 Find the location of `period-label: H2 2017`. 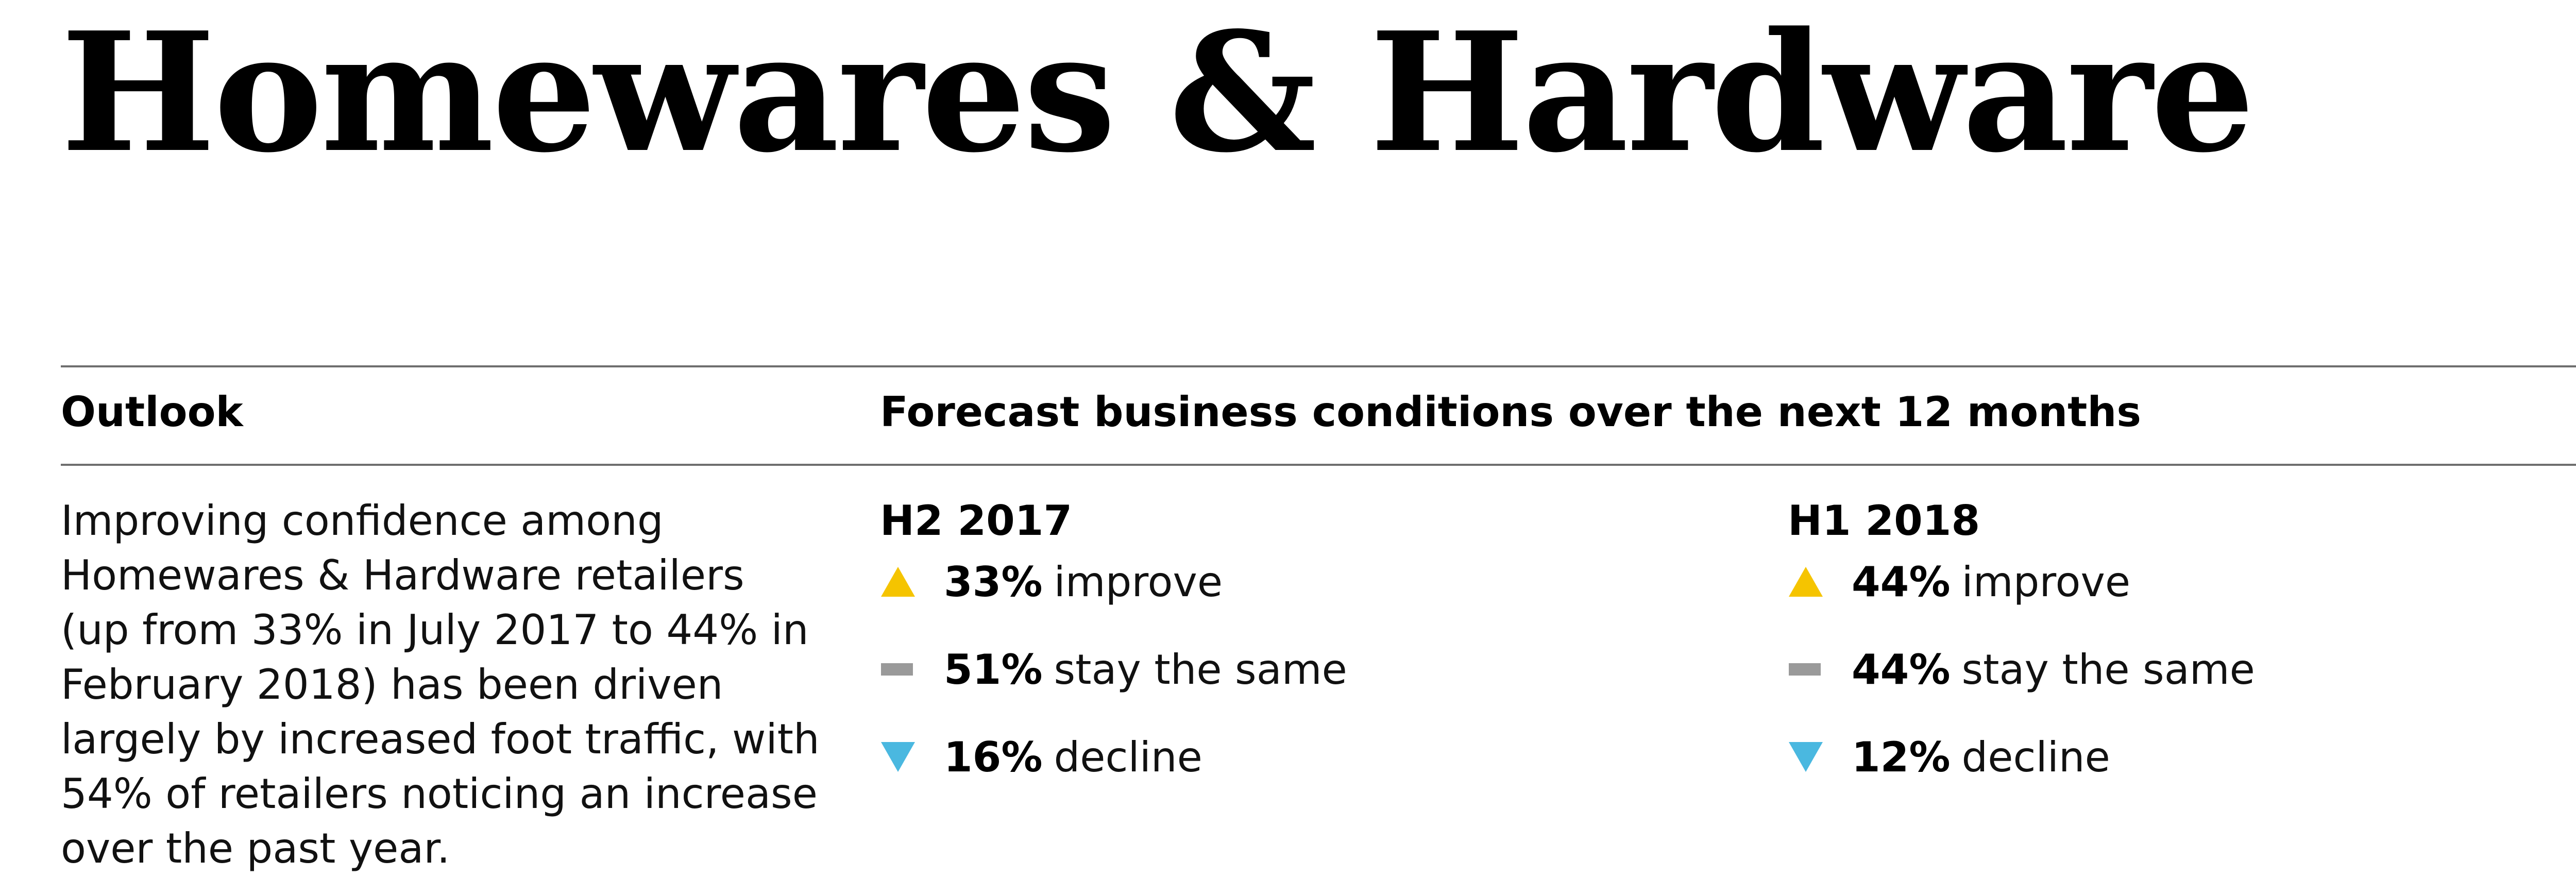

period-label: H2 2017 is located at coordinates (976, 521).